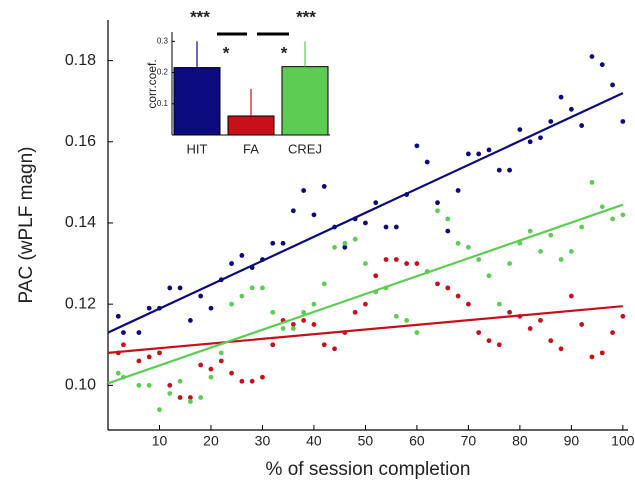 The height and width of the screenshot is (493, 635). I want to click on inset-bar, so click(305, 101).